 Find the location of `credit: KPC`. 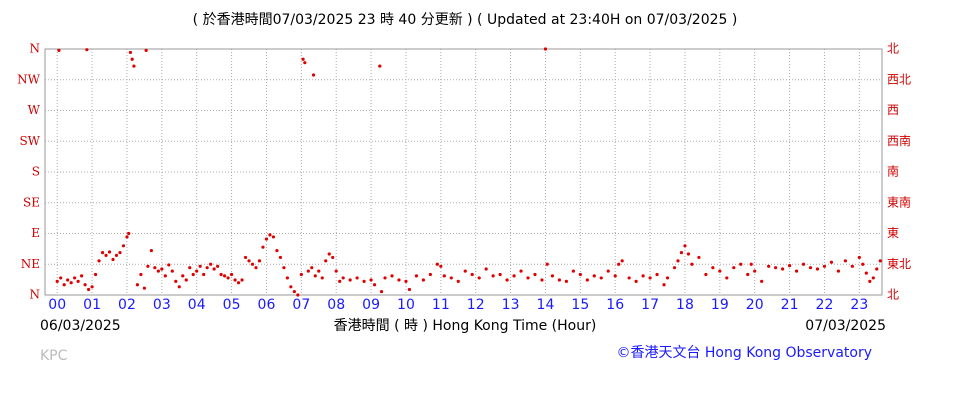

credit: KPC is located at coordinates (54, 356).